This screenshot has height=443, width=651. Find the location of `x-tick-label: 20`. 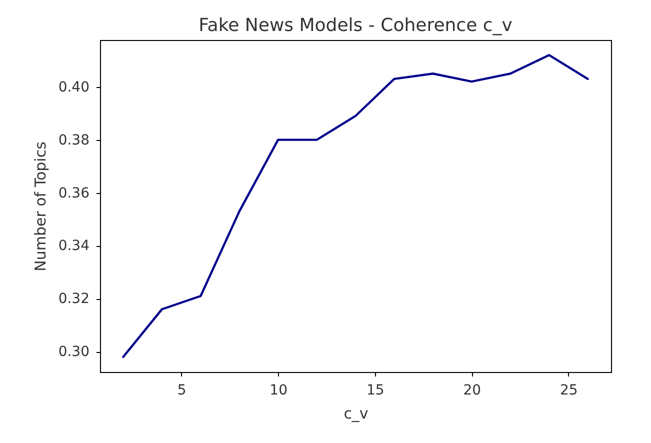

x-tick-label: 20 is located at coordinates (472, 390).